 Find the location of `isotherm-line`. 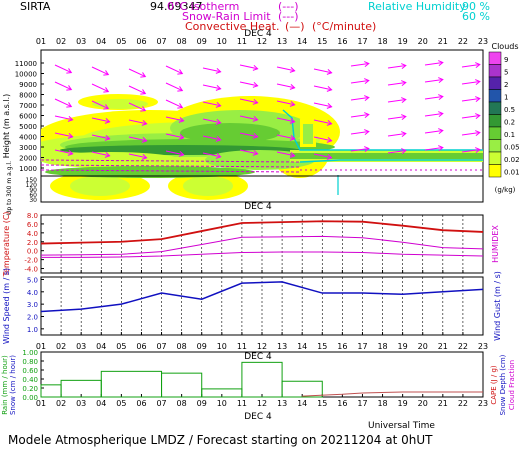

isotherm-line is located at coordinates (171, 171).